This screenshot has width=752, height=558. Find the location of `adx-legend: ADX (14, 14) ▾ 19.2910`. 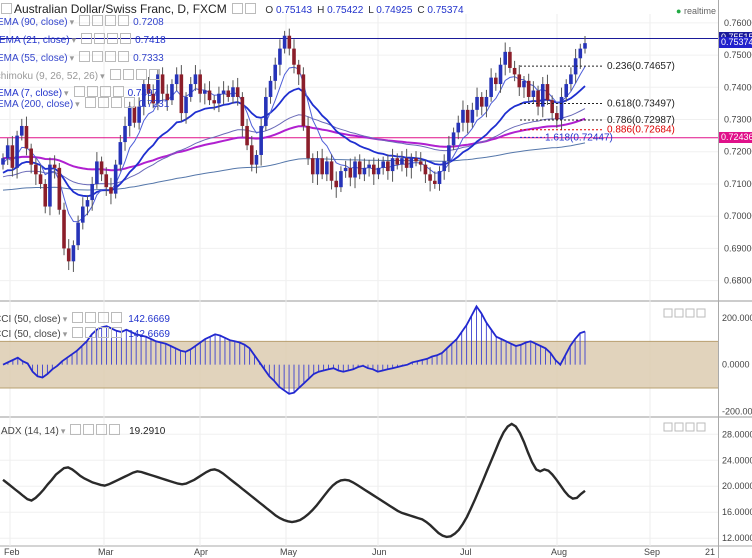

adx-legend: ADX (14, 14) ▾ 19.2910 is located at coordinates (83, 430).